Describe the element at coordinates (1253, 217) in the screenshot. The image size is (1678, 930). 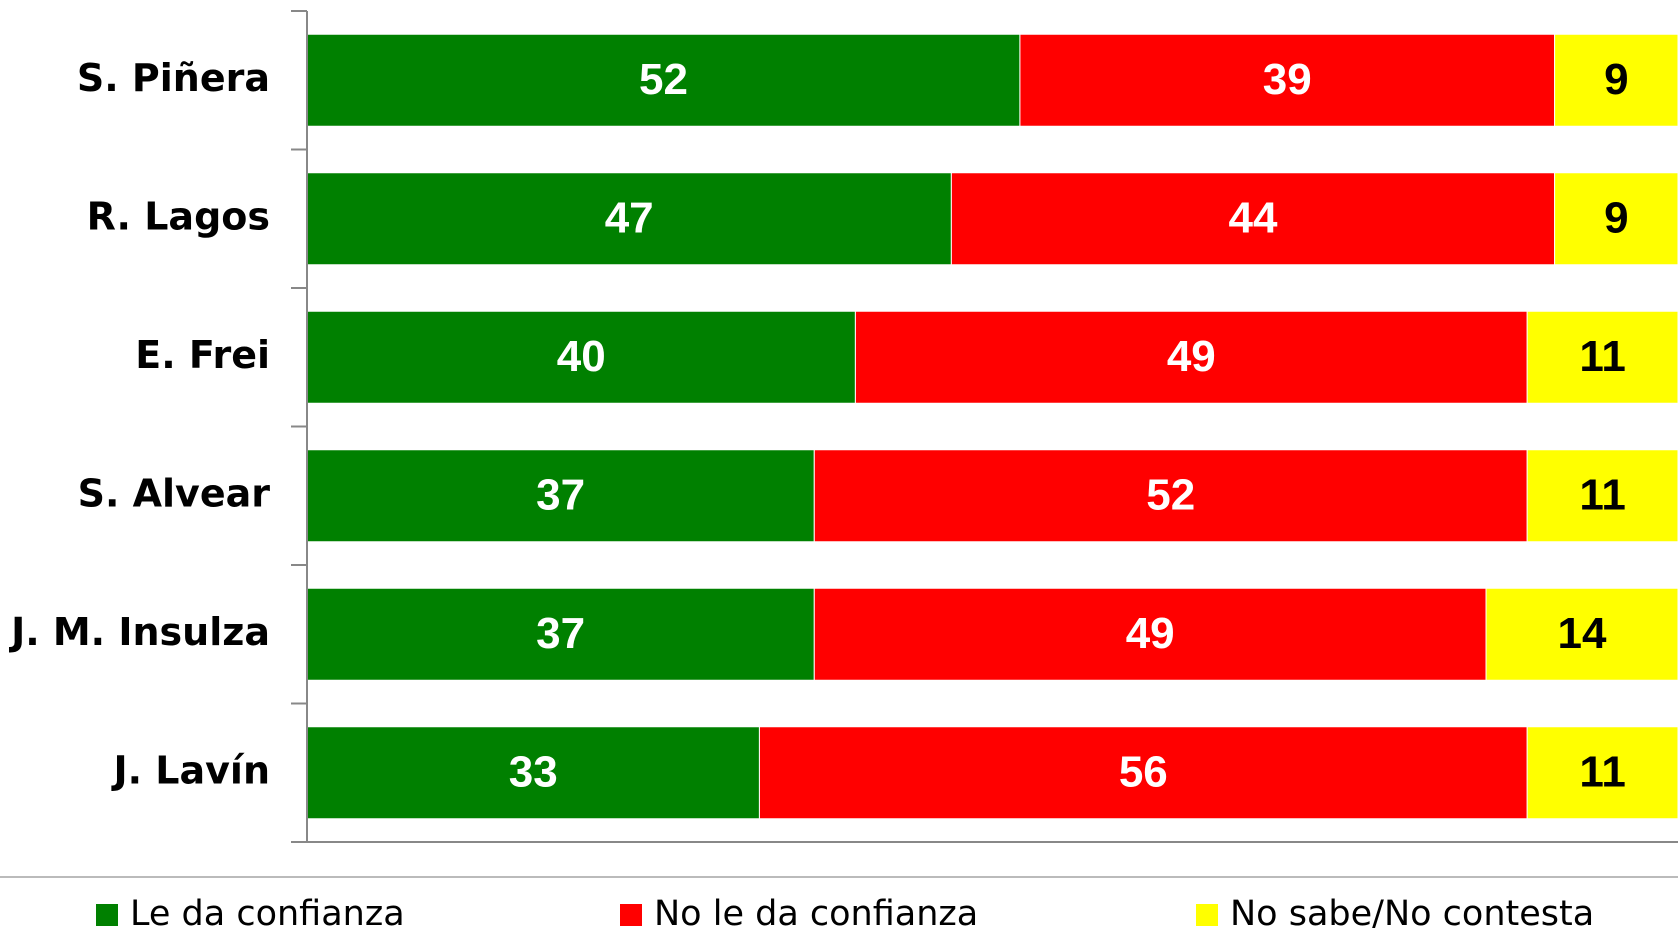
I see `data-label: 44` at that location.